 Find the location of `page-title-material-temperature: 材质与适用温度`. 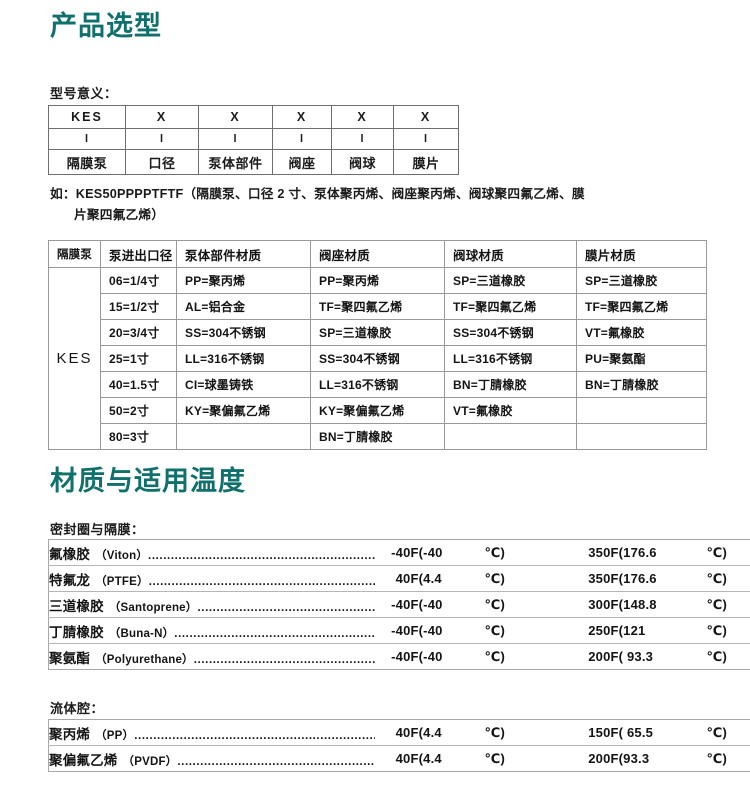

page-title-material-temperature: 材质与适用温度 is located at coordinates (148, 481).